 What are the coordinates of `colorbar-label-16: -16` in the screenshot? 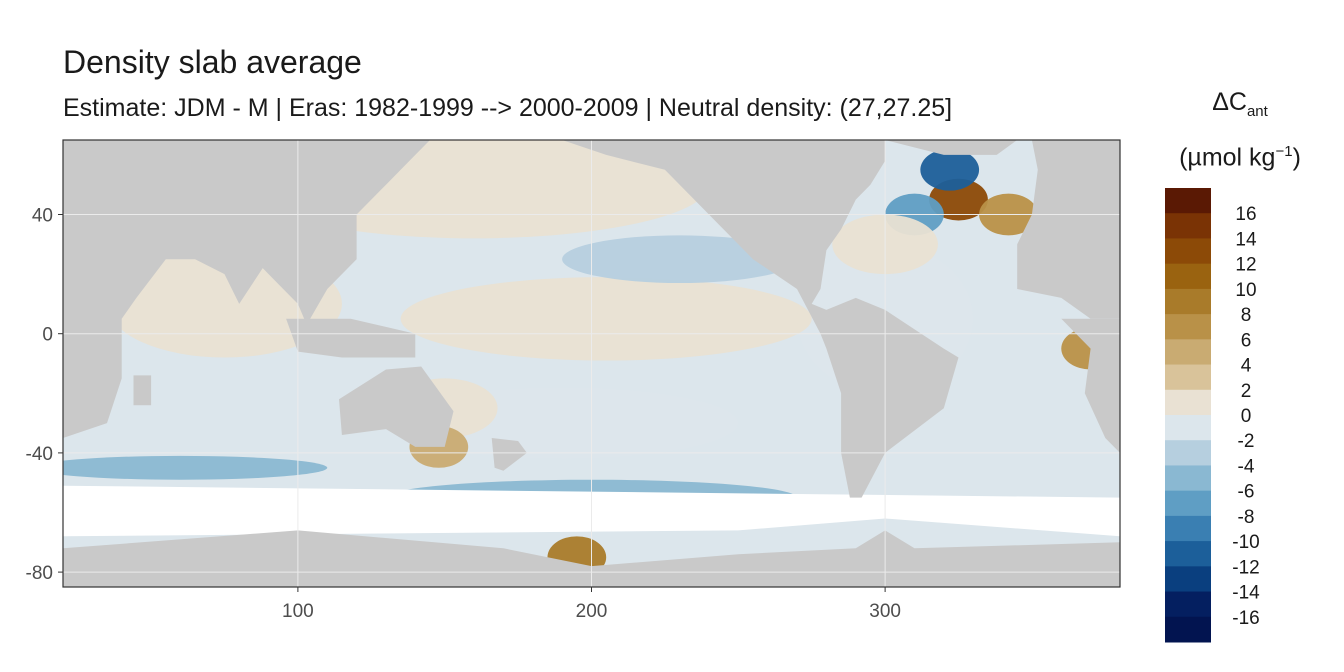 It's located at (1245, 618).